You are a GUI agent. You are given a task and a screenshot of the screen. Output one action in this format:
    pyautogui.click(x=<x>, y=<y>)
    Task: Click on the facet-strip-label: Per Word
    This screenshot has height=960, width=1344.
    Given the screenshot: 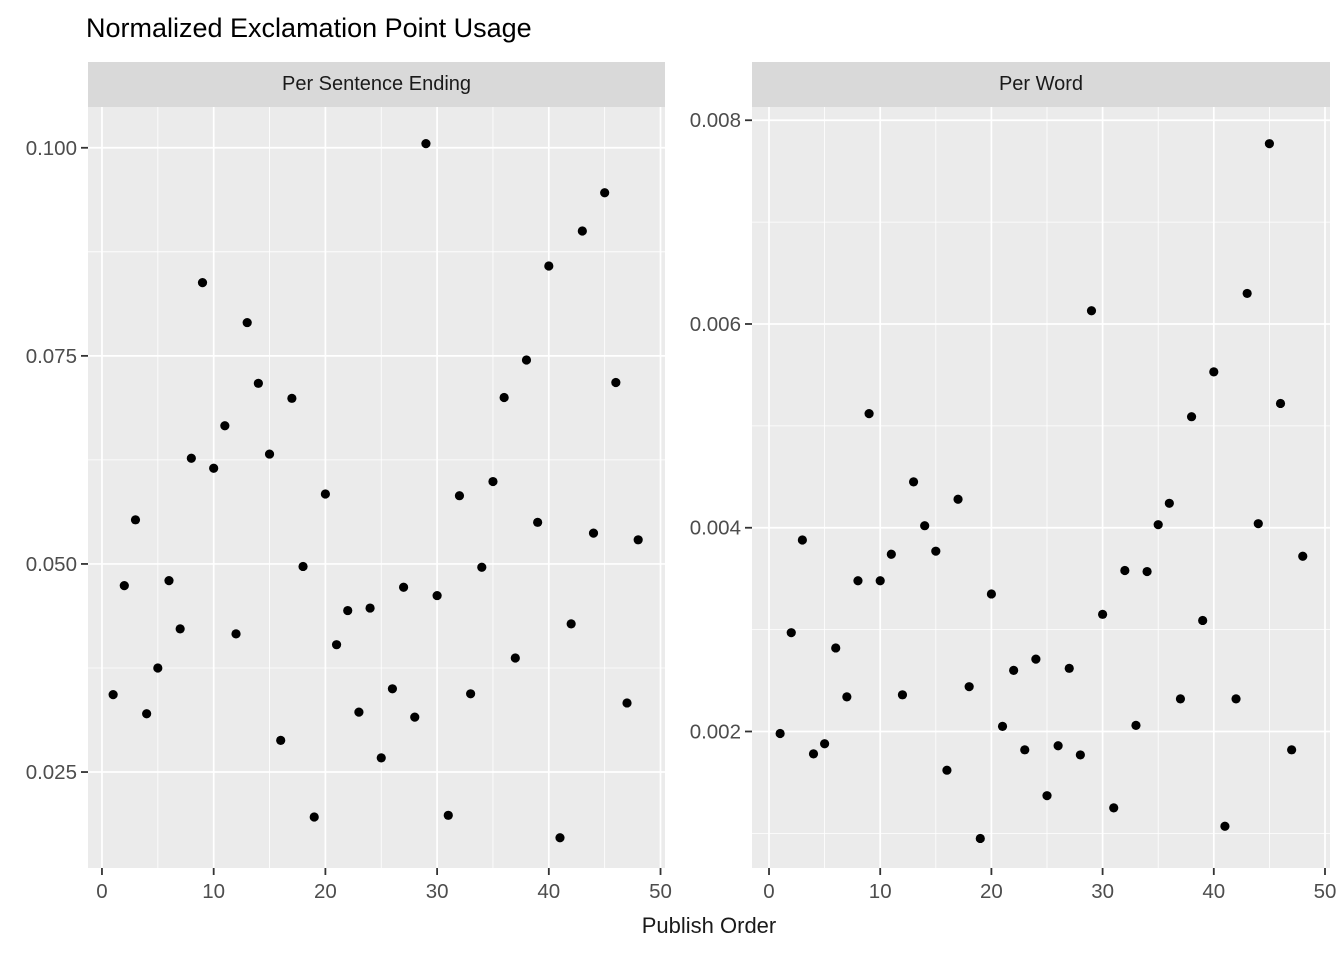 What is the action you would take?
    pyautogui.click(x=1041, y=84)
    